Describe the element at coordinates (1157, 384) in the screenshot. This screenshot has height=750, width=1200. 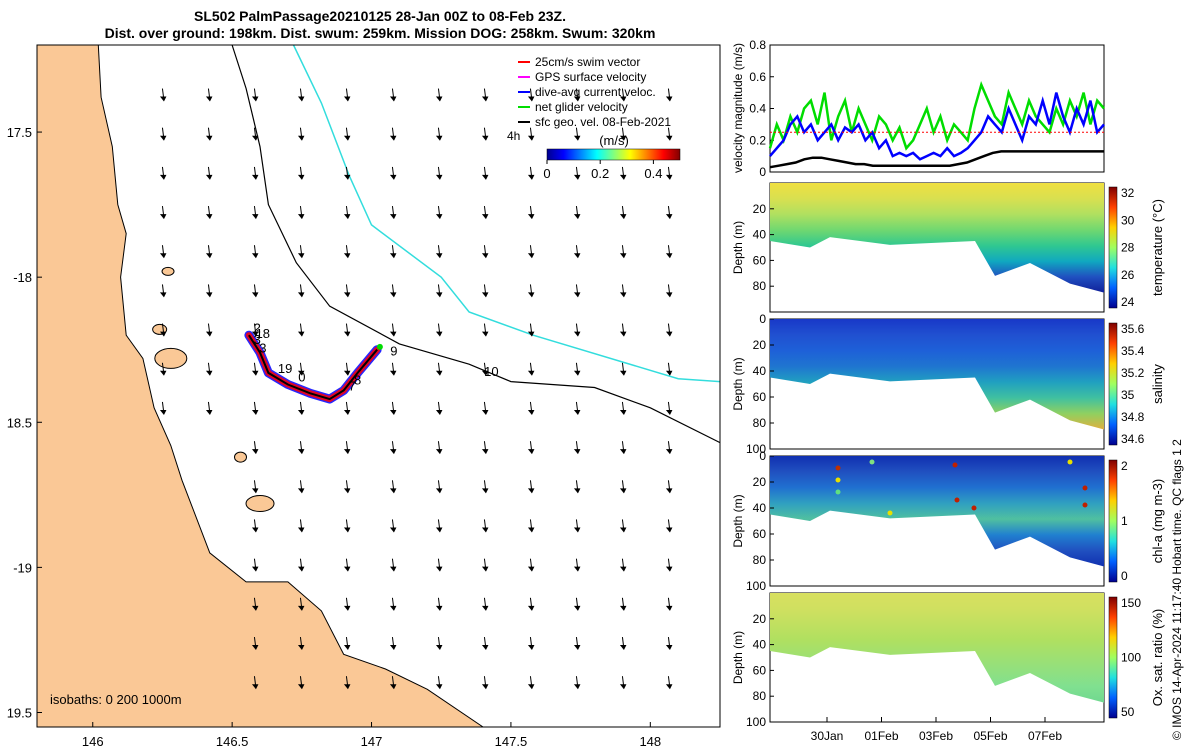
I see `colorbar-label-1: salinity` at that location.